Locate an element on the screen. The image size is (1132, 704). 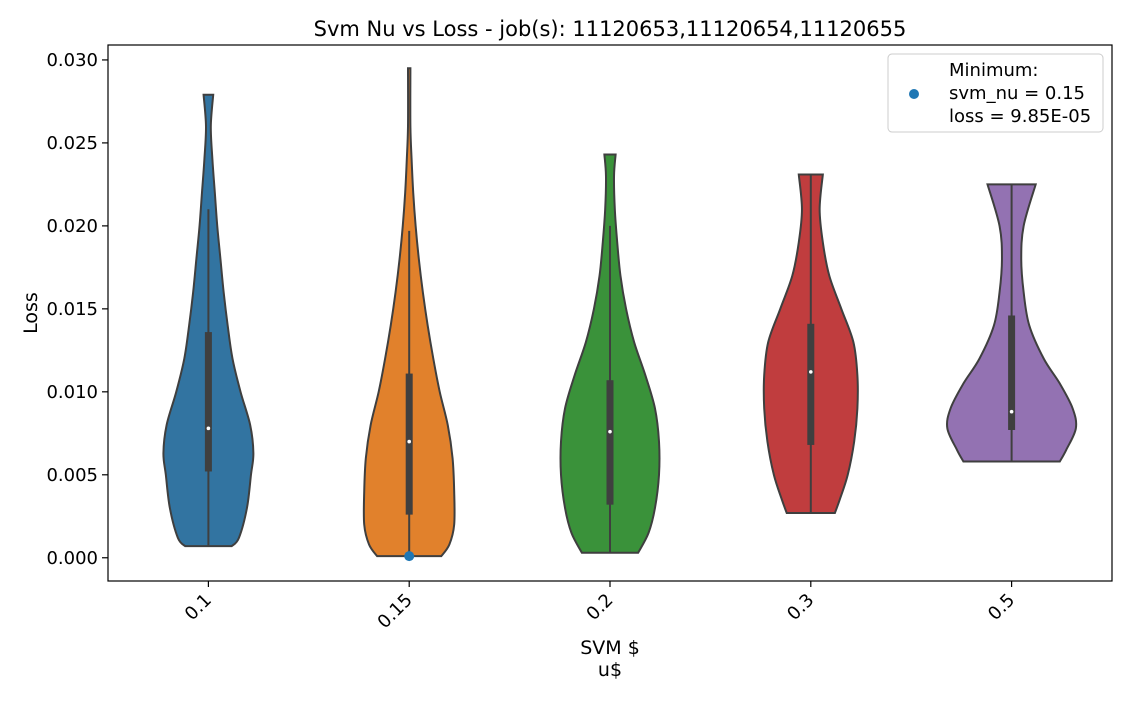
y-tick-label: 0.010 is located at coordinates (72, 392).